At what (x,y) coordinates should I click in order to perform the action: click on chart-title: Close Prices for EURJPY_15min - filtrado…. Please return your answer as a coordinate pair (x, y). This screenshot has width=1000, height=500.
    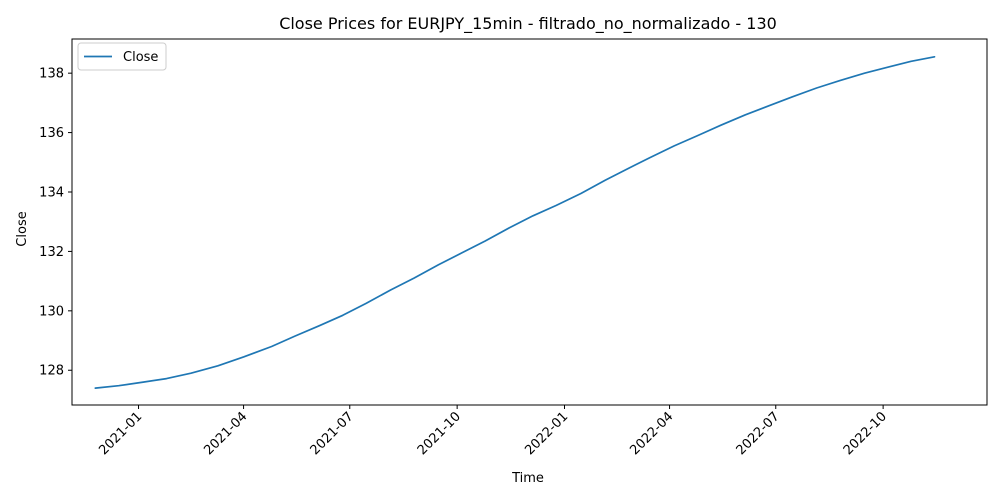
    Looking at the image, I should click on (528, 24).